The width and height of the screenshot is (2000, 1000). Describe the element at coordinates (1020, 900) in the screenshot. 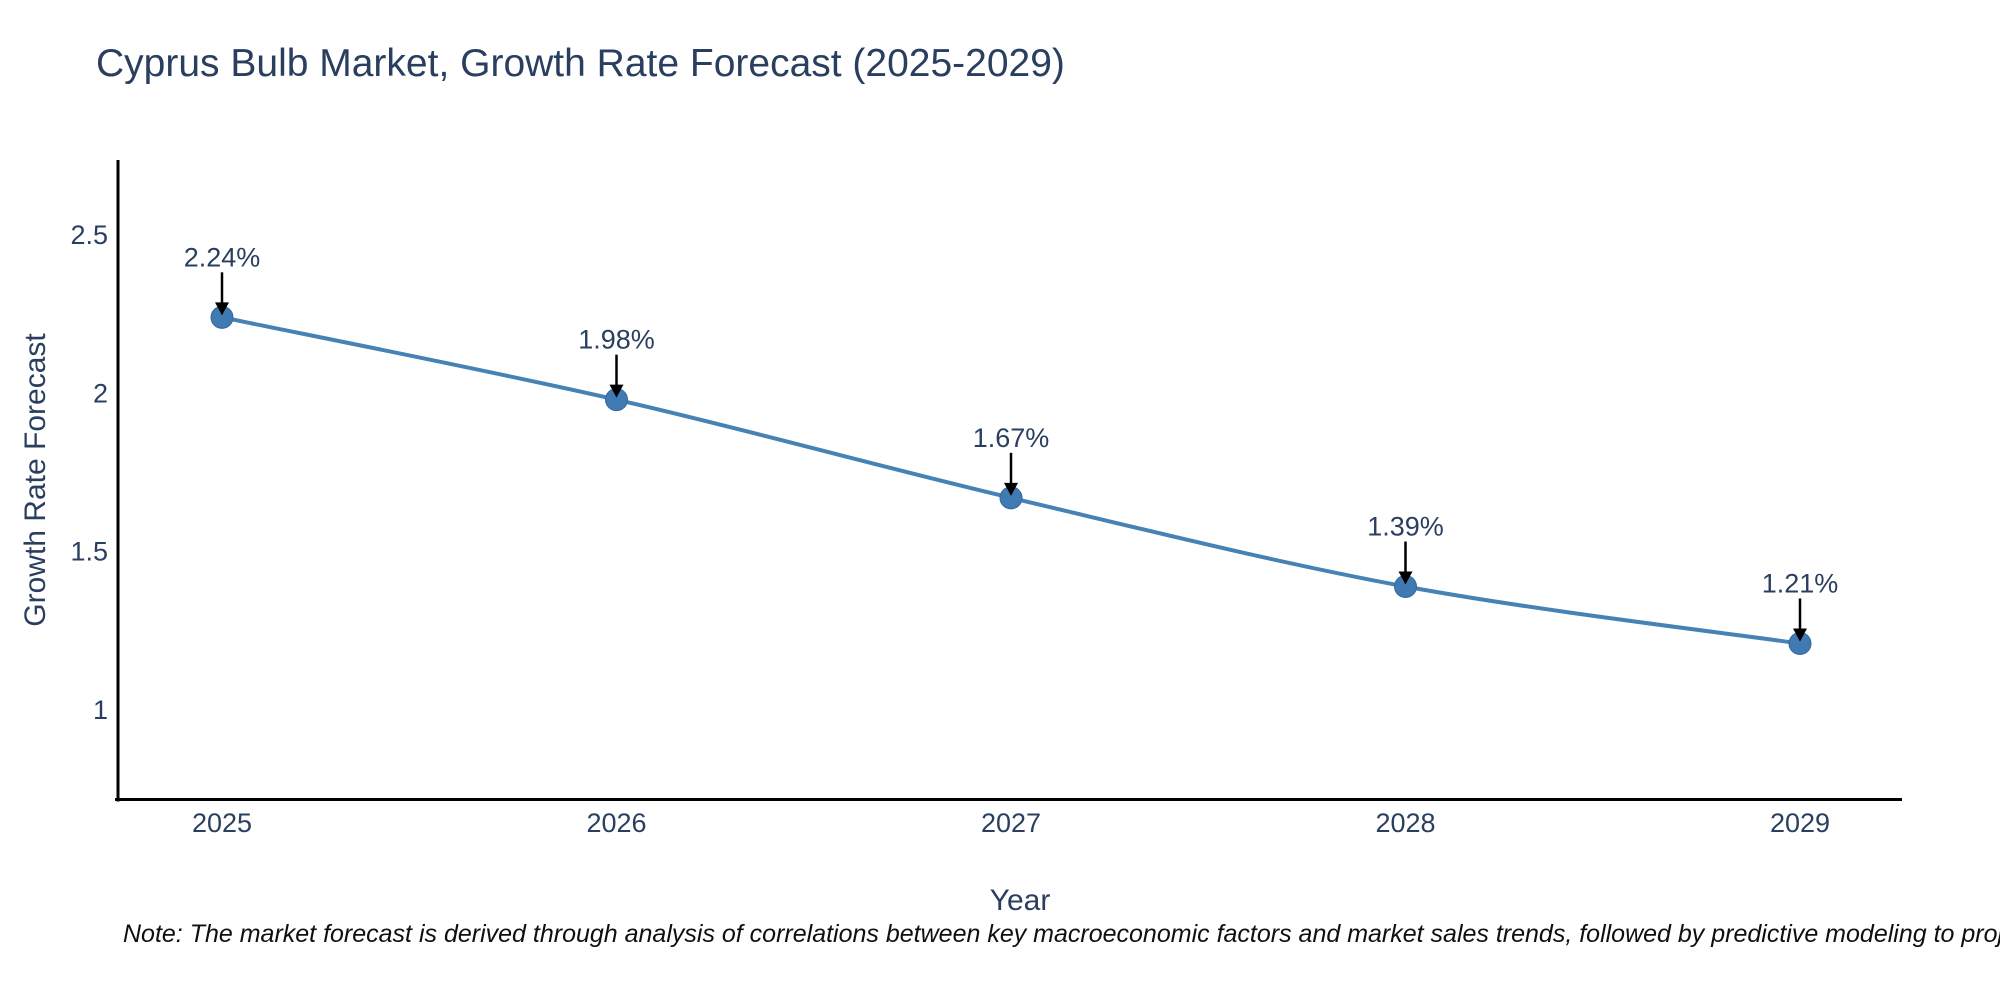

I see `x-axis-title-text: Year` at that location.